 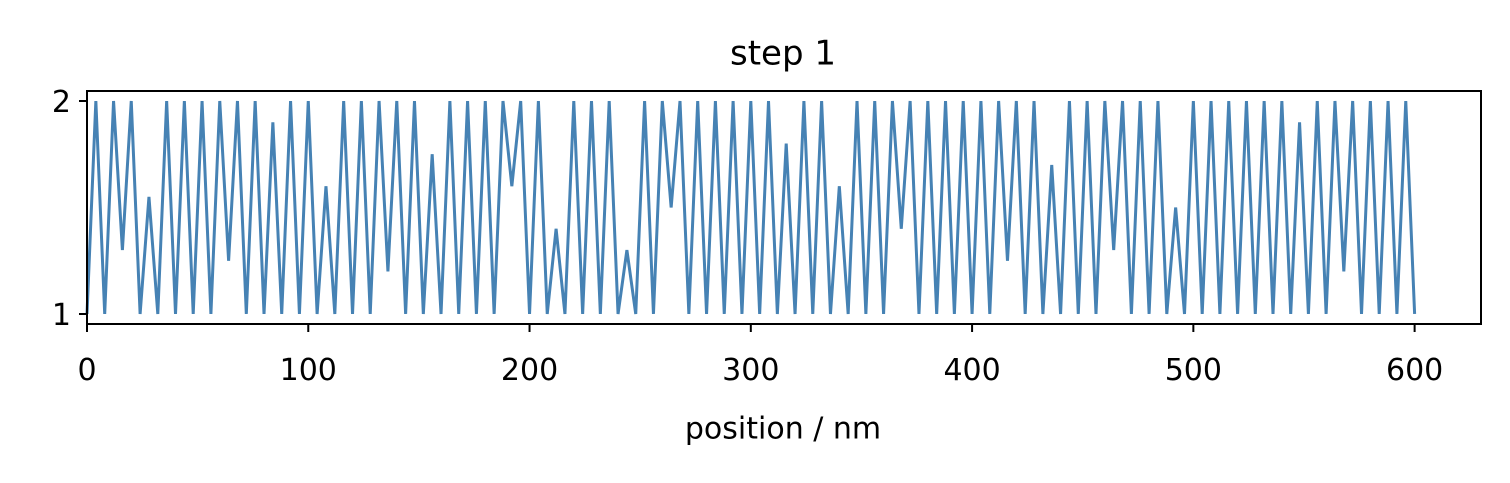 What do you see at coordinates (783, 429) in the screenshot?
I see `x-axis-label: position / nm` at bounding box center [783, 429].